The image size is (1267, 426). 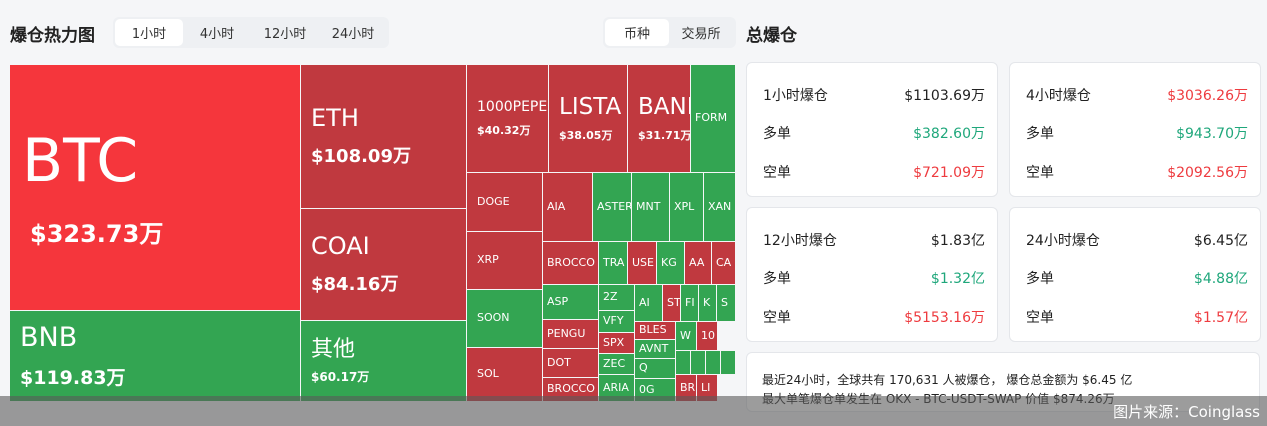 What do you see at coordinates (383, 361) in the screenshot?
I see `treemap-tile: 其他 $60.17万` at bounding box center [383, 361].